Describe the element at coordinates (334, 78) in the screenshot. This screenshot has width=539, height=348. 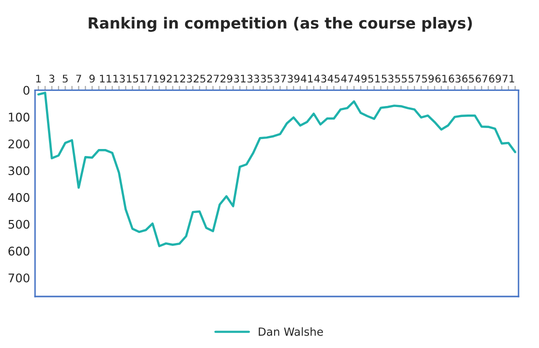
I see `x-tick-label: 45` at that location.